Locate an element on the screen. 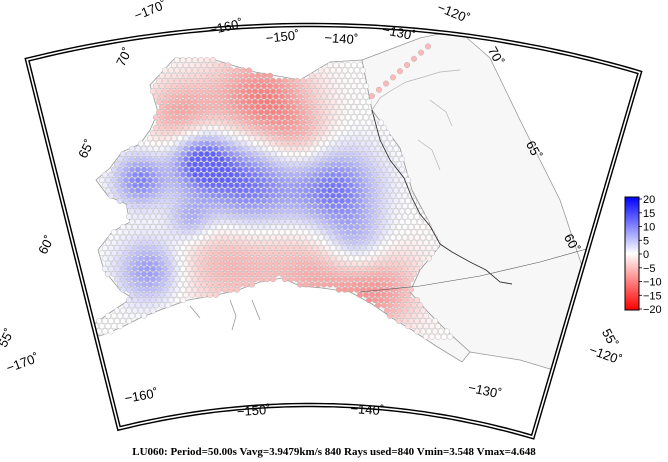 Image resolution: width=668 pixels, height=462 pixels. colorbar-tick-label: −5 is located at coordinates (649, 269).